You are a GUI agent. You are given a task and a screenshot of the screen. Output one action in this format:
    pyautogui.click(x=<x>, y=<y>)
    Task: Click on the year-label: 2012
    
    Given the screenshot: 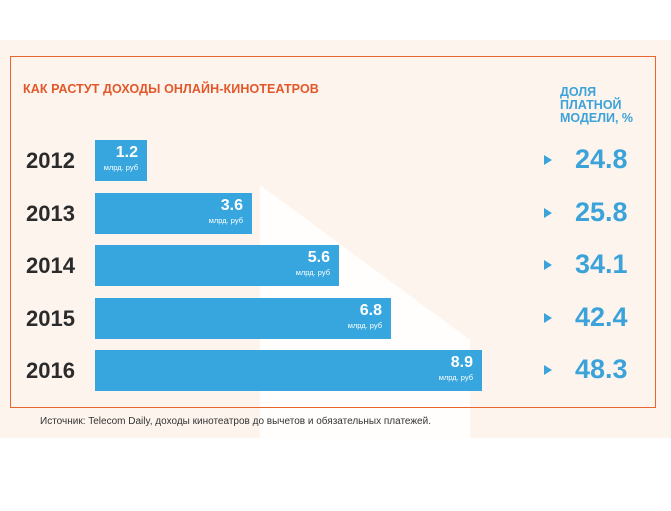 What is the action you would take?
    pyautogui.click(x=50, y=160)
    